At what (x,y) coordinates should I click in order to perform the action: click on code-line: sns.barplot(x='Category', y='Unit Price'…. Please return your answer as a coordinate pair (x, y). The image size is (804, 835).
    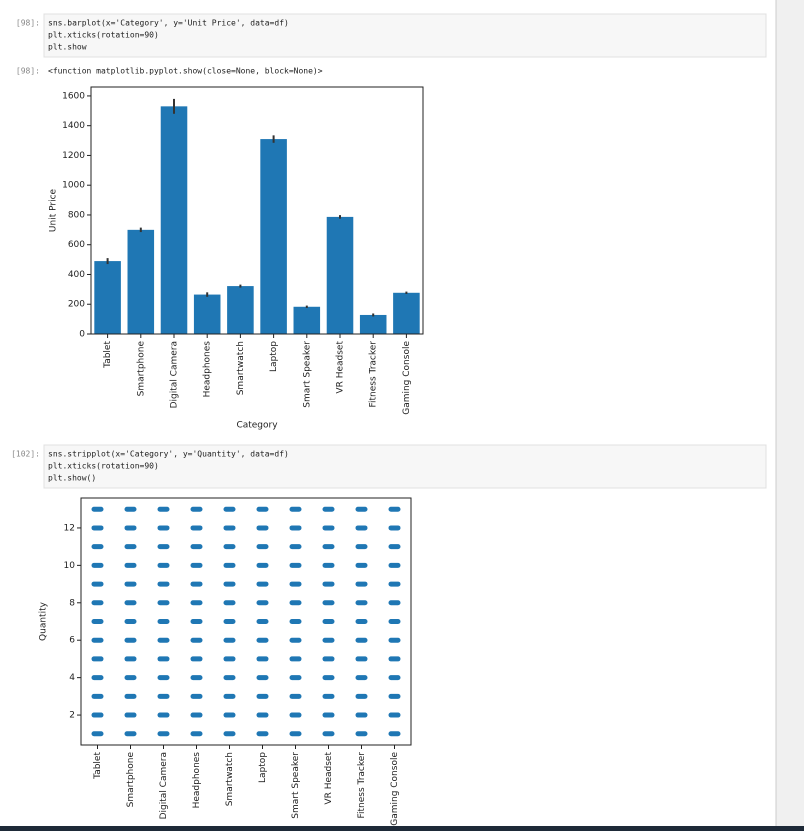
    Looking at the image, I should click on (168, 23).